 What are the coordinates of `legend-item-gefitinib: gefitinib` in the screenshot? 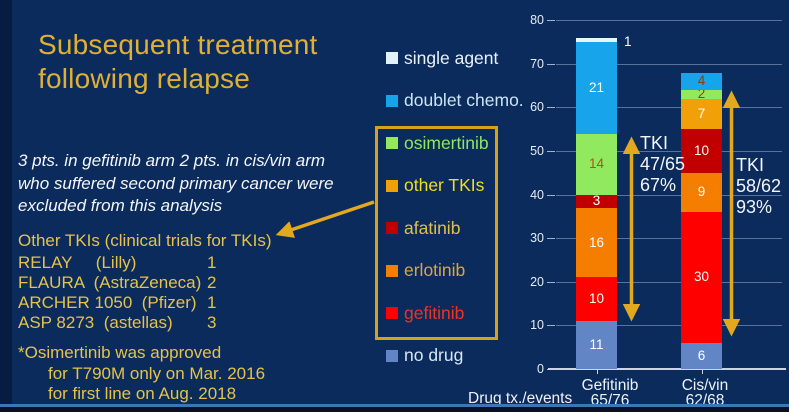 It's located at (425, 313).